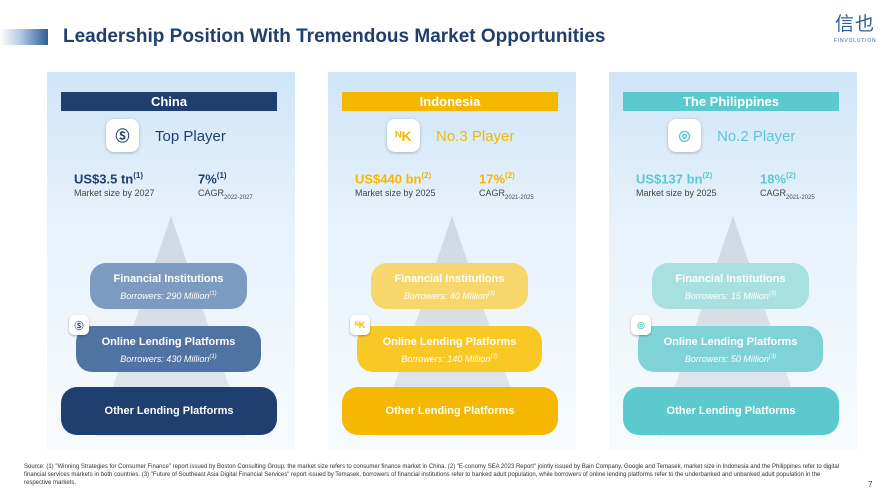  I want to click on tier-borrowers: Borrowers: 430 Million(1), so click(168, 358).